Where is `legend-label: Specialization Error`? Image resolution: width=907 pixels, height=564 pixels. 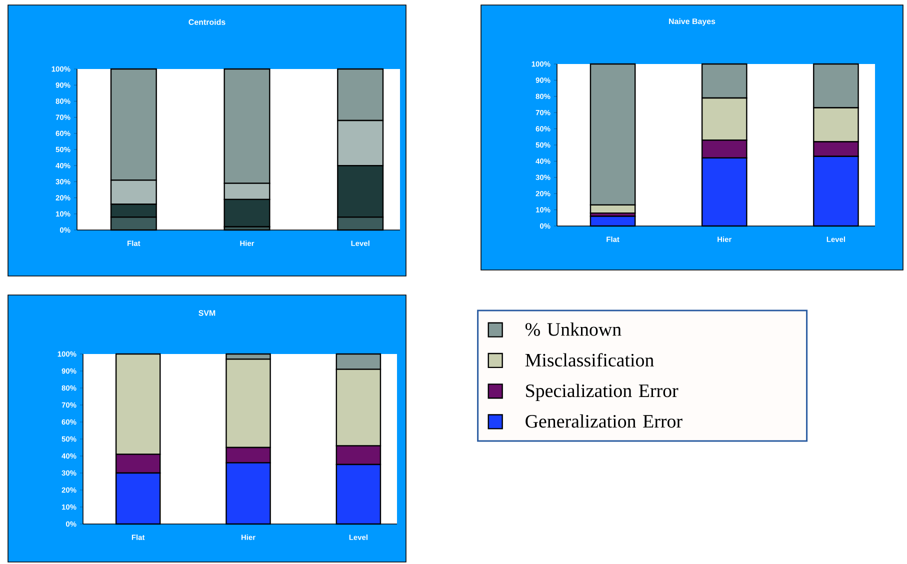 legend-label: Specialization Error is located at coordinates (602, 393).